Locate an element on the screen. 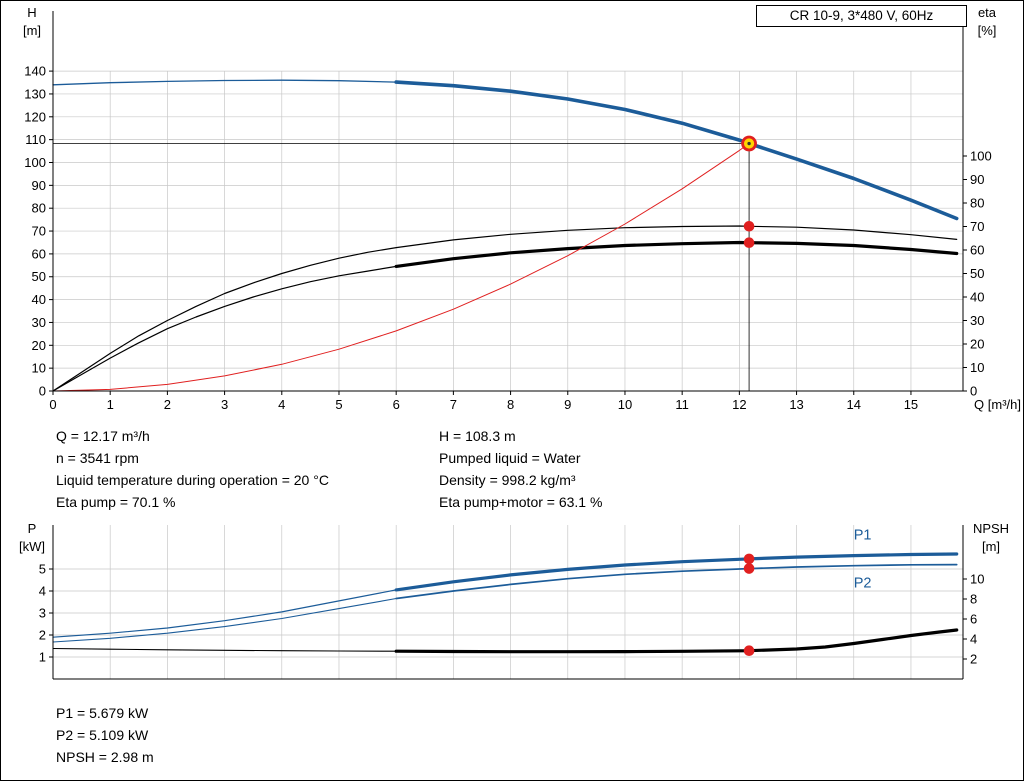 This screenshot has height=781, width=1024. p2-point is located at coordinates (749, 568).